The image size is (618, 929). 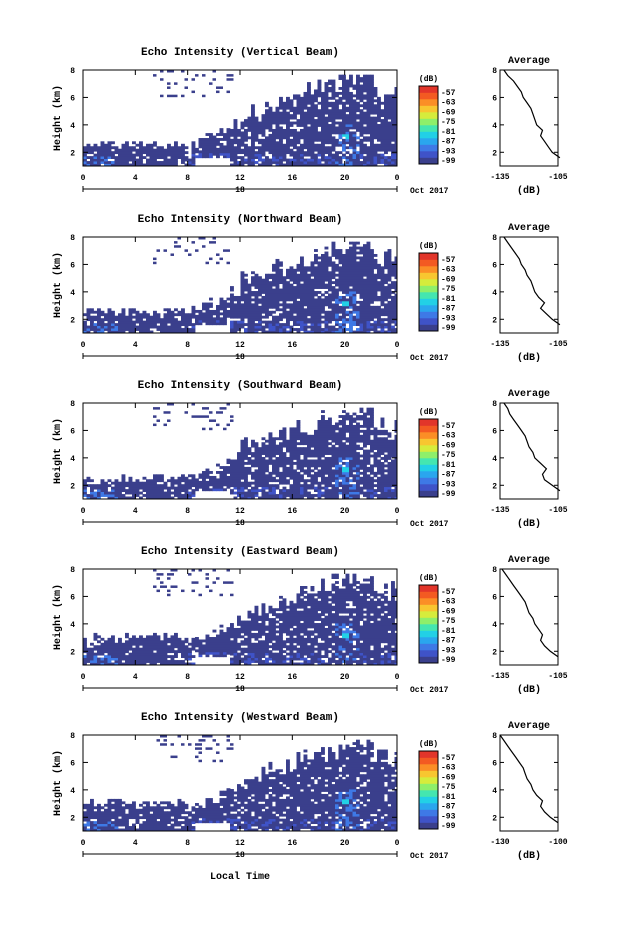 I want to click on avg-x-axis-label: (dB), so click(x=529, y=191).